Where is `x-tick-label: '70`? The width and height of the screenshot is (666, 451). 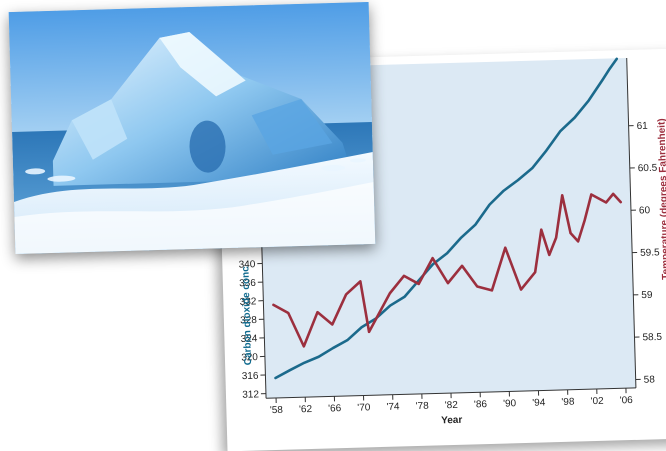 x-tick-label: '70 is located at coordinates (364, 407).